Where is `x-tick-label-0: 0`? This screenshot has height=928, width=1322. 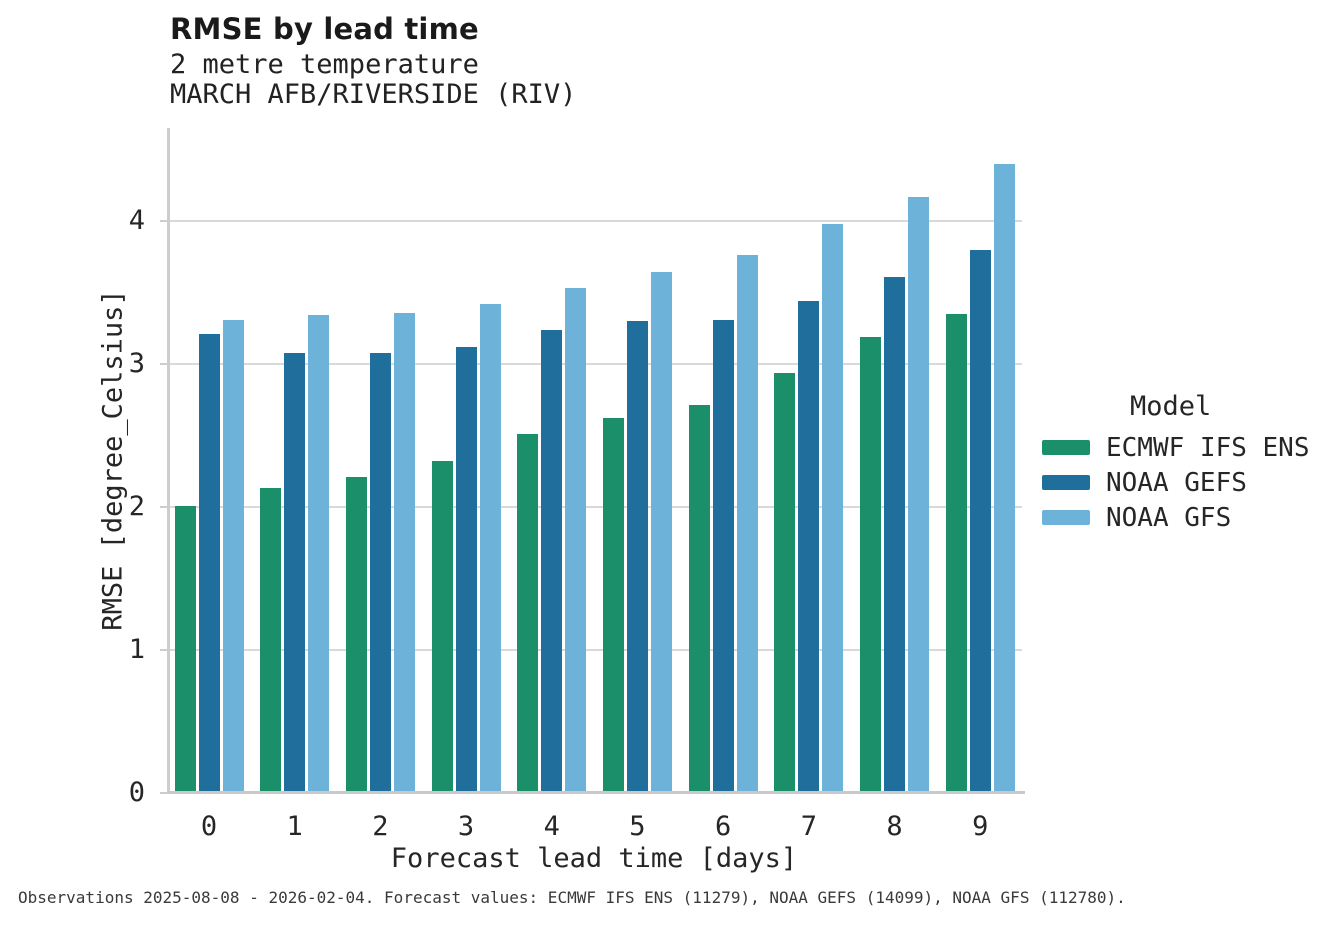 x-tick-label-0: 0 is located at coordinates (209, 826).